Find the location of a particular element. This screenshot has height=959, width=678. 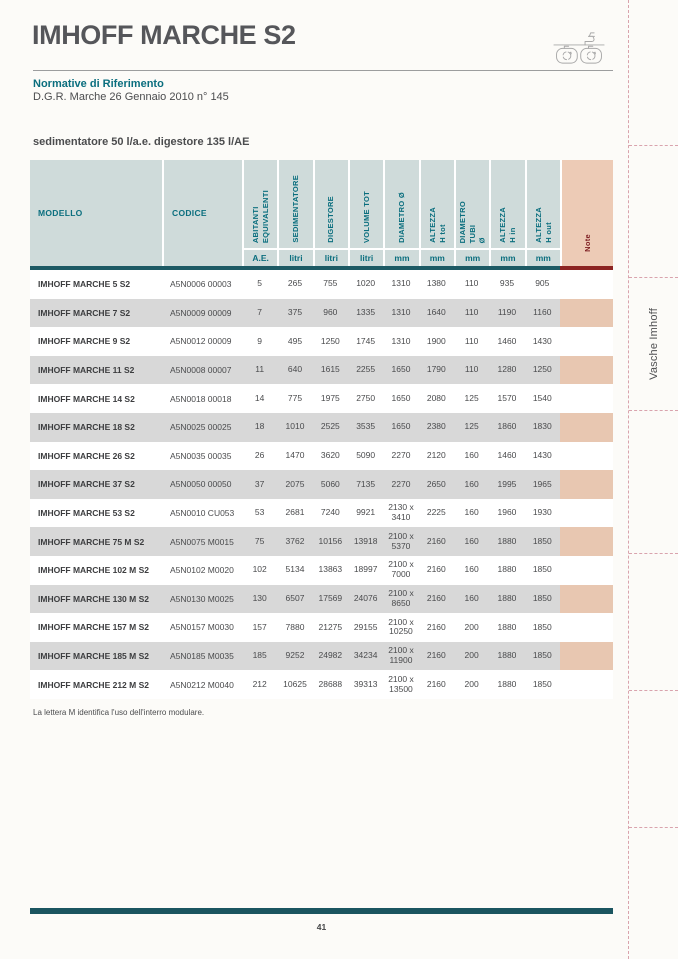

column-unit: litri is located at coordinates (331, 257).